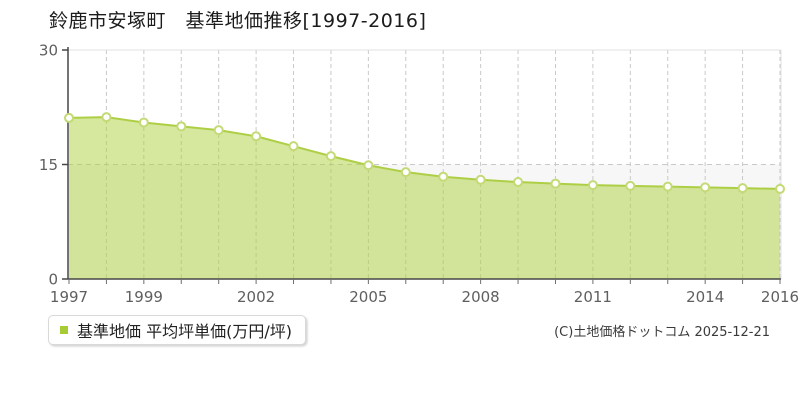 The image size is (800, 400). I want to click on data-point-marker: 1998: 21.2 万円/坪, so click(106, 117).